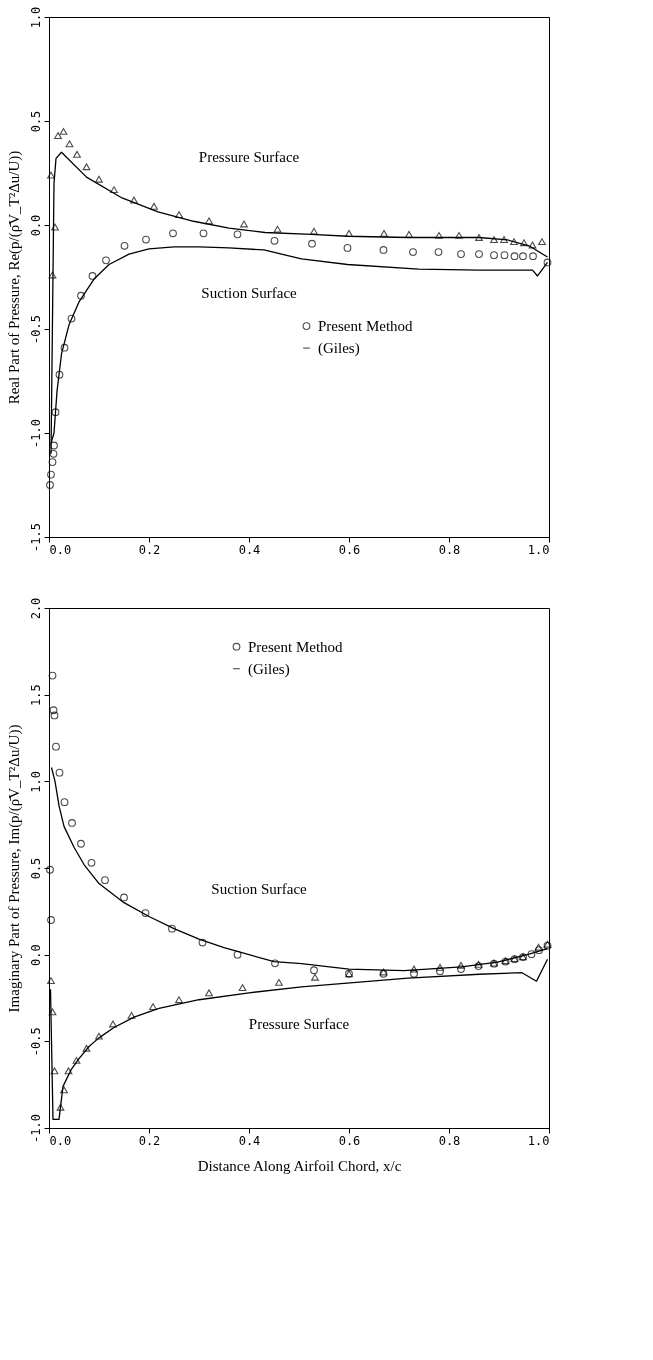 This screenshot has width=653, height=1360. I want to click on x-axis-title: Distance Along Airfoil Chord, x/c, so click(299, 1165).